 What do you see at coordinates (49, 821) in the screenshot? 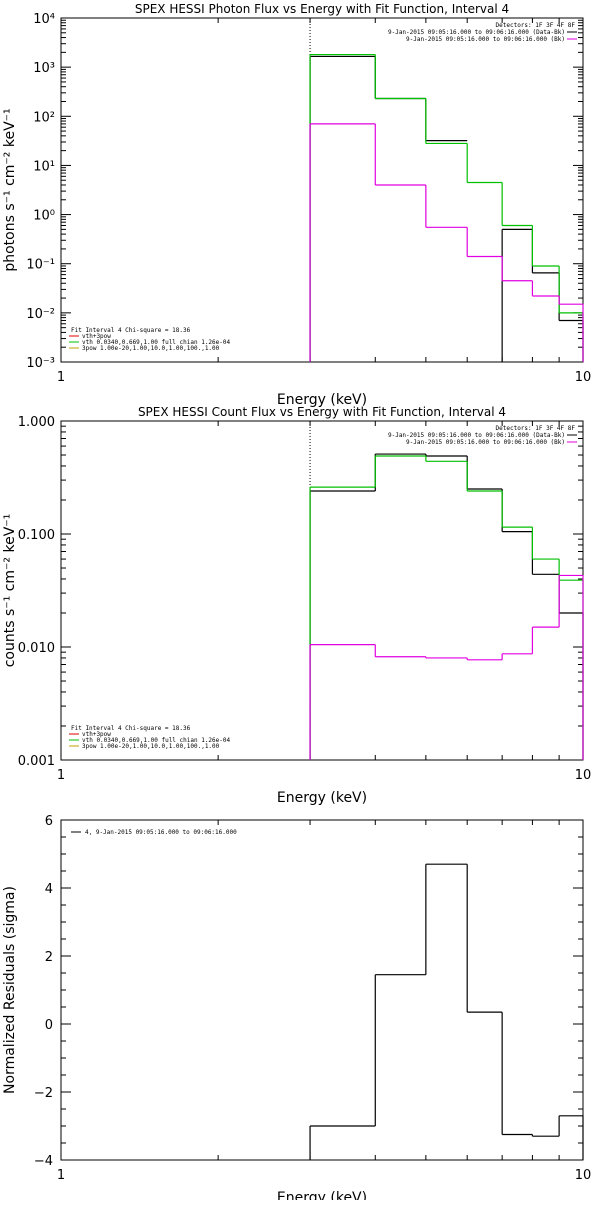
I see `y-tick-label: 6` at bounding box center [49, 821].